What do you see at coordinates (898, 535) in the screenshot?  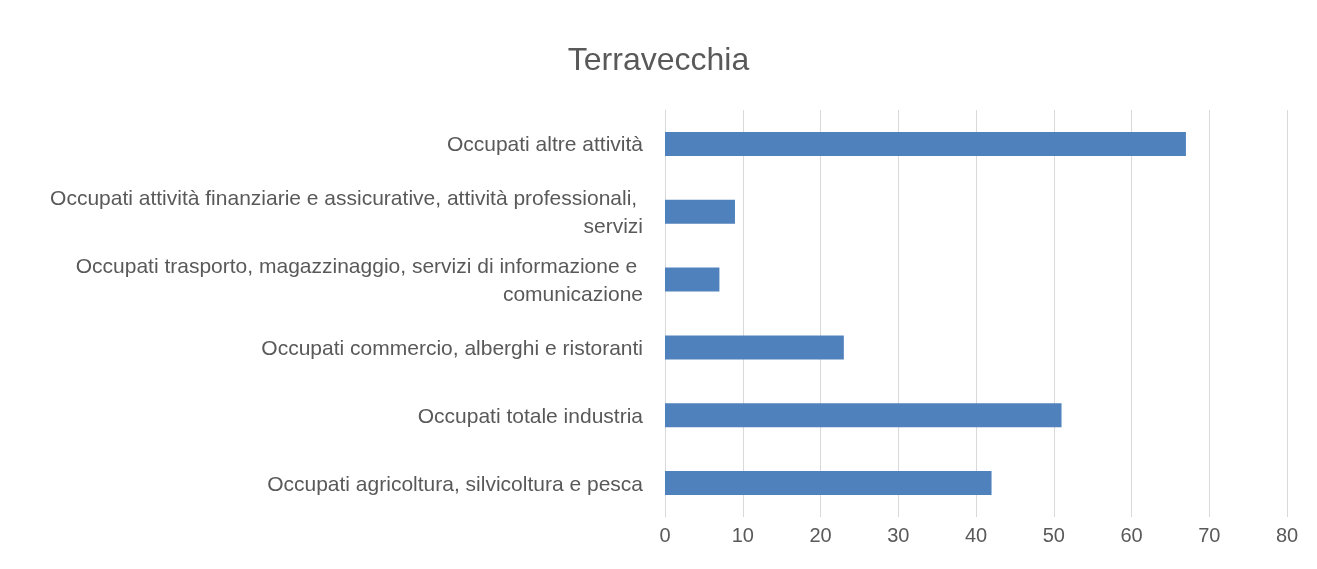 I see `x-tick-label: 30` at bounding box center [898, 535].